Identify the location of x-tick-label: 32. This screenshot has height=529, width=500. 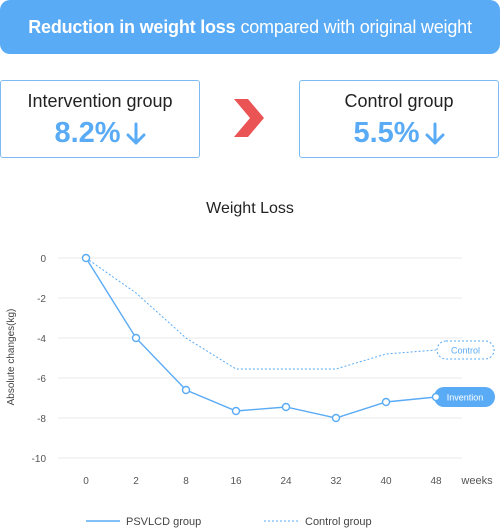
(336, 481).